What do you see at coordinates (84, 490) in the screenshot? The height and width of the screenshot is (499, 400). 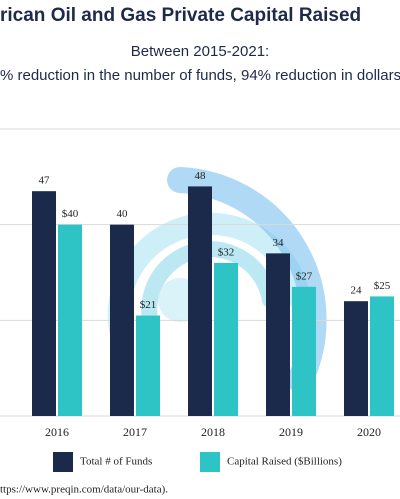 I see `source-note: ttps://www.preqin.com/data/our-data).` at bounding box center [84, 490].